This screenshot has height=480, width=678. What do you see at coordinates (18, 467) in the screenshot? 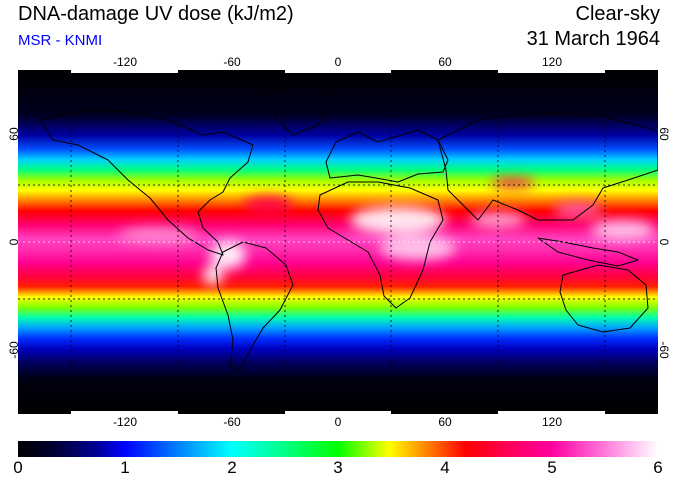
I see `colorbar-tick: 0` at bounding box center [18, 467].